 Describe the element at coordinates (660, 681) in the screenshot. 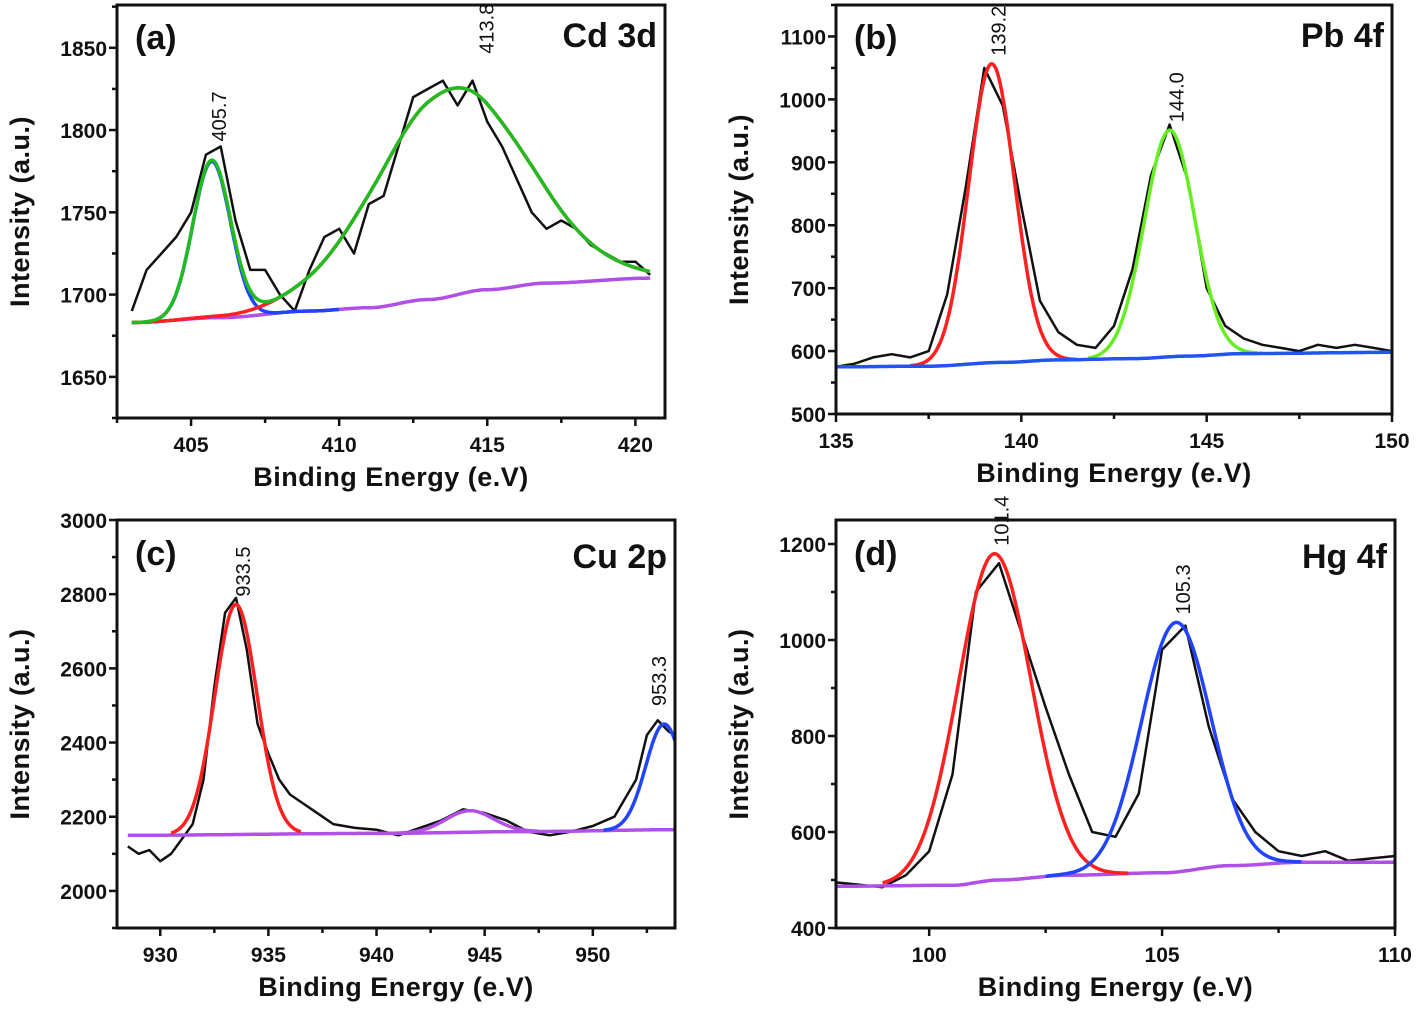

I see `peak-position-label: 953.3` at that location.